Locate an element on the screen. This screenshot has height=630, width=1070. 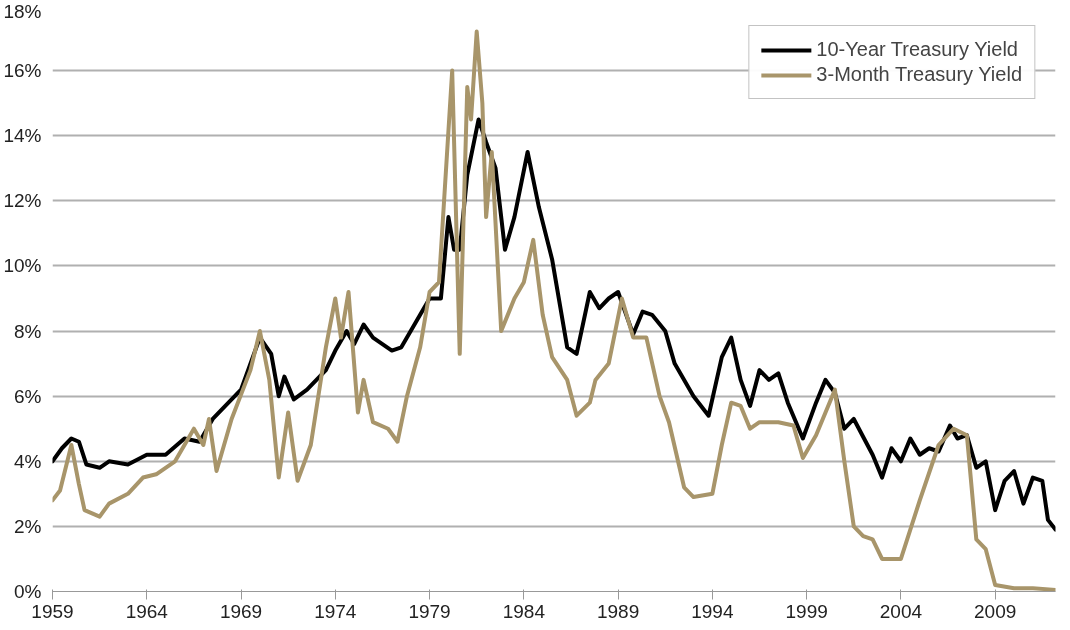
y-tick-label: 18% is located at coordinates (22, 11).